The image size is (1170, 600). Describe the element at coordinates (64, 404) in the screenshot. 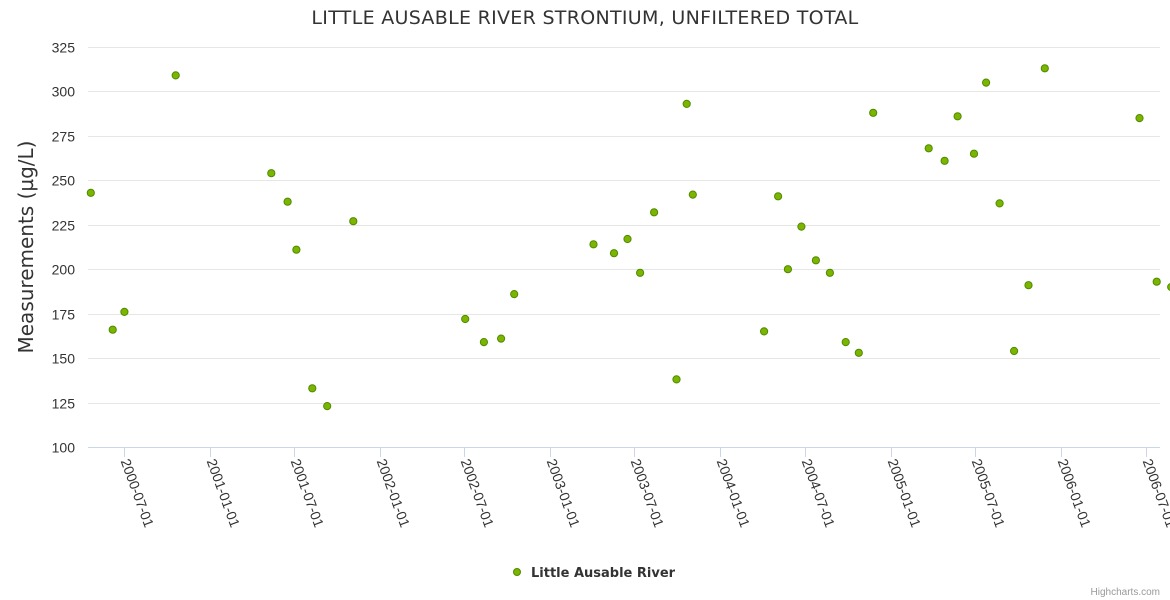

I see `y-tick-label: 125` at that location.